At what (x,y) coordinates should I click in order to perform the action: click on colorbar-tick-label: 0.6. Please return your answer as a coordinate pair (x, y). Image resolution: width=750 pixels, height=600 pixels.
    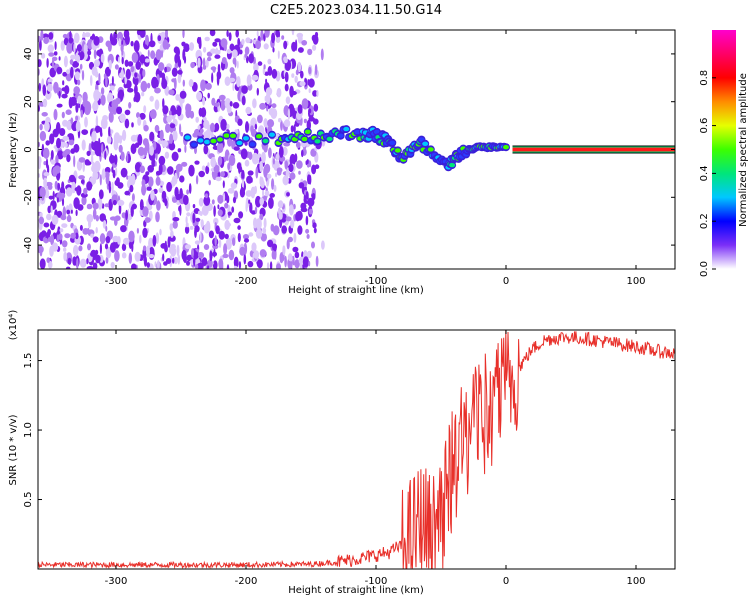
    Looking at the image, I should click on (704, 126).